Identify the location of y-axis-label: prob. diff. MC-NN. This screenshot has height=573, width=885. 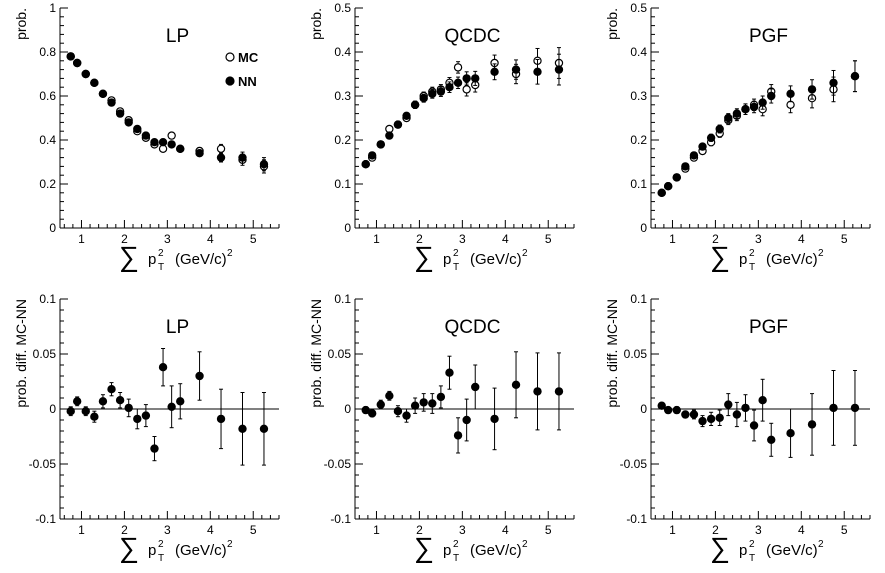
(612, 353).